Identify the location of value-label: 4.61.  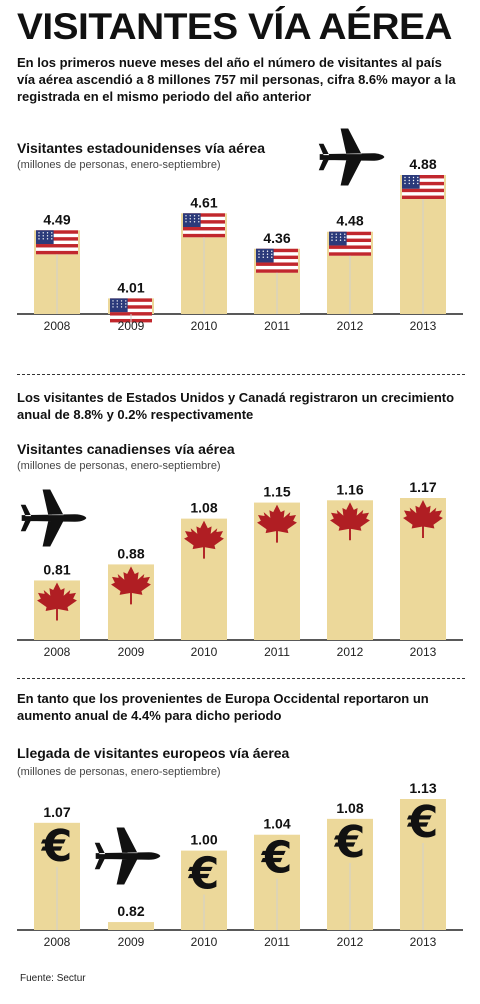
(203, 202).